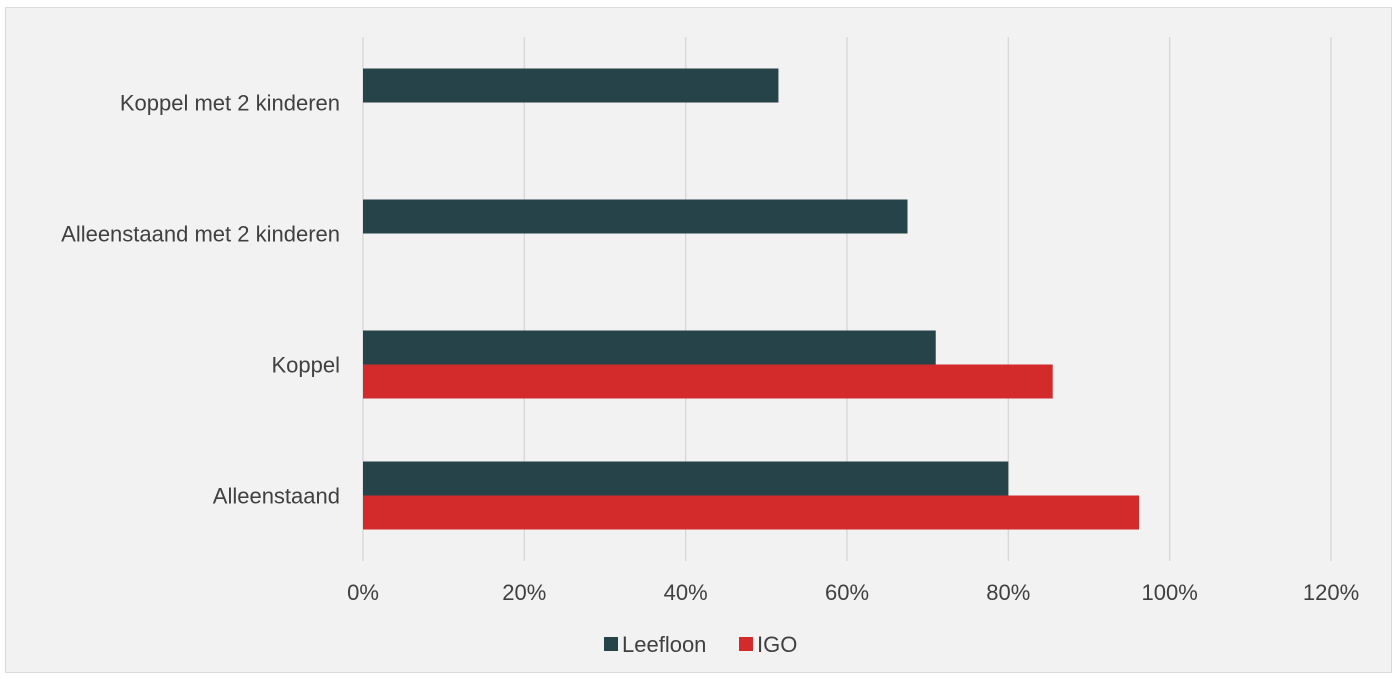 The height and width of the screenshot is (679, 1399). Describe the element at coordinates (1331, 592) in the screenshot. I see `x-tick-label: 120%` at that location.